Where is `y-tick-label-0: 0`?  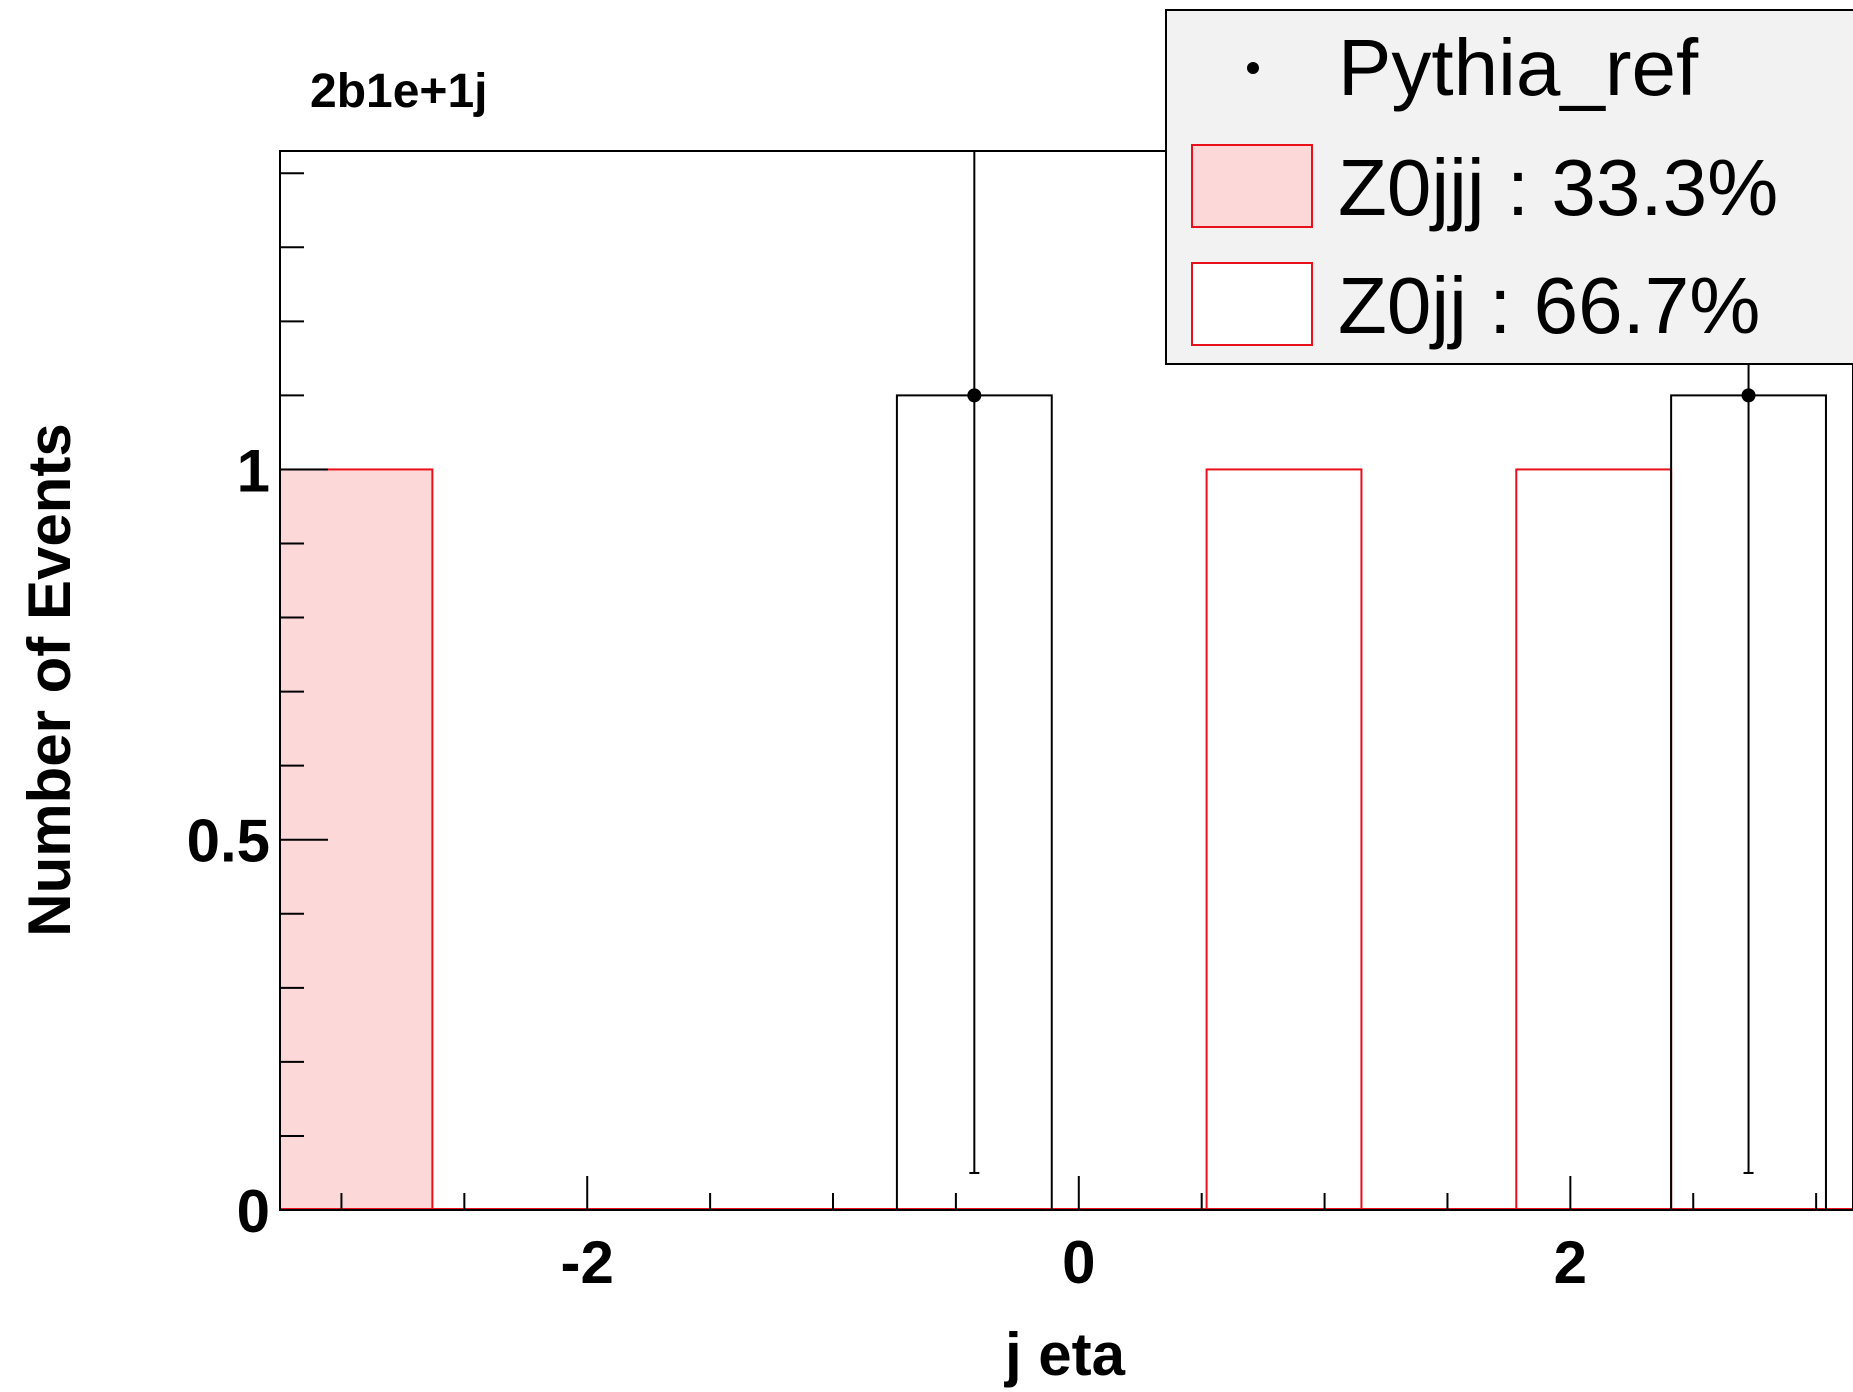
y-tick-label-0: 0 is located at coordinates (253, 1211).